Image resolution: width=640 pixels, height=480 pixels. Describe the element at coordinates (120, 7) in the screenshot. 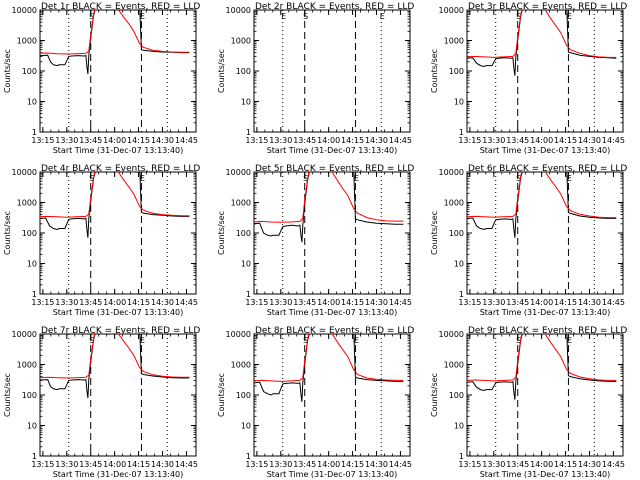

I see `panel-title: Det 1r BLACK = Events, RED = LLD` at that location.